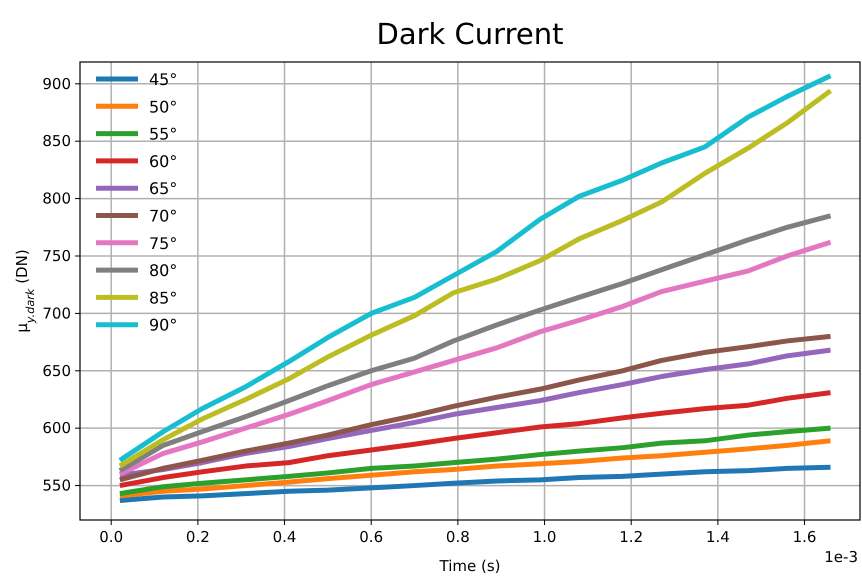  I want to click on legend-label: 55°, so click(163, 134).